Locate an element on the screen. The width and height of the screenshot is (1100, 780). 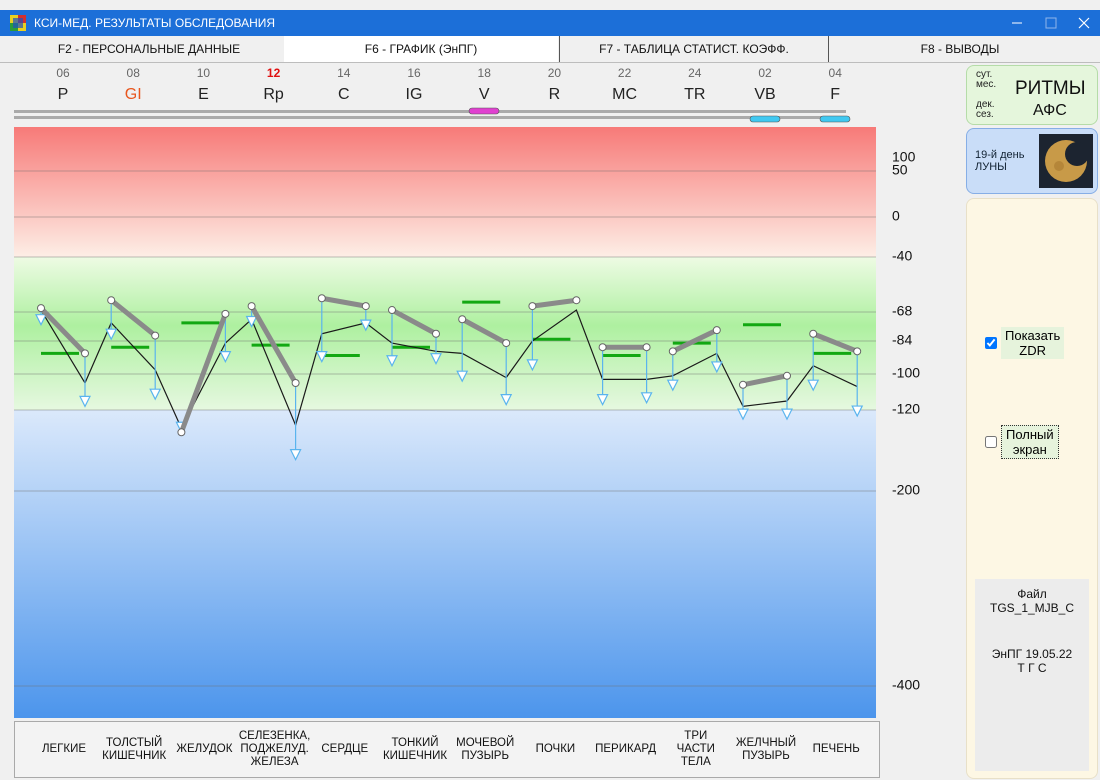
rhythm-periods: дек. сез. is located at coordinates (985, 109).